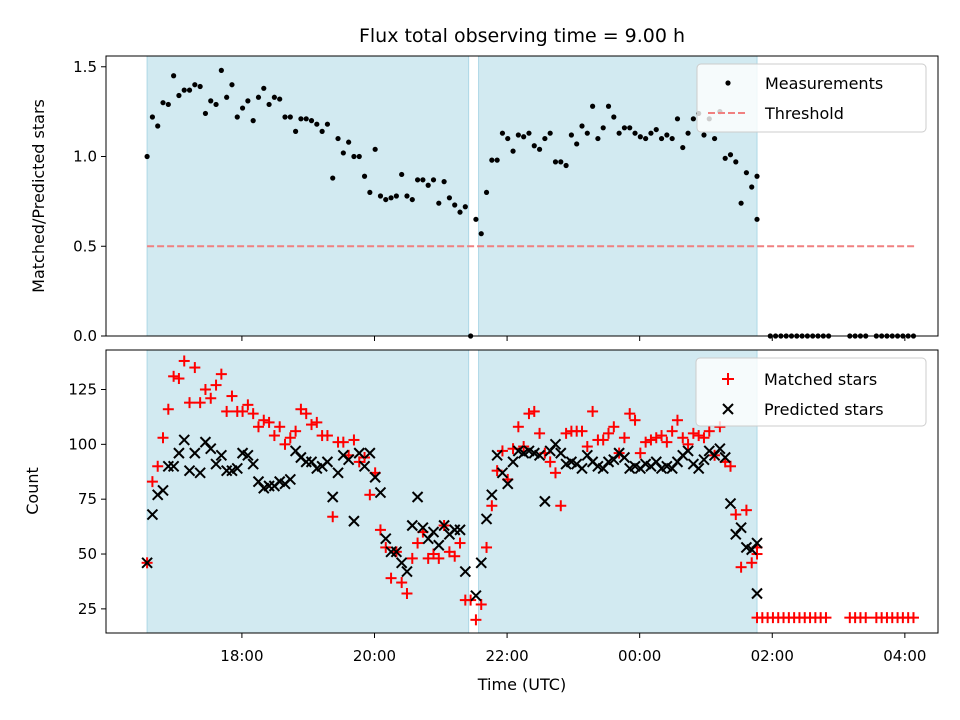 The image size is (960, 720). What do you see at coordinates (241, 656) in the screenshot?
I see `x-tick-label: 18:00` at bounding box center [241, 656].